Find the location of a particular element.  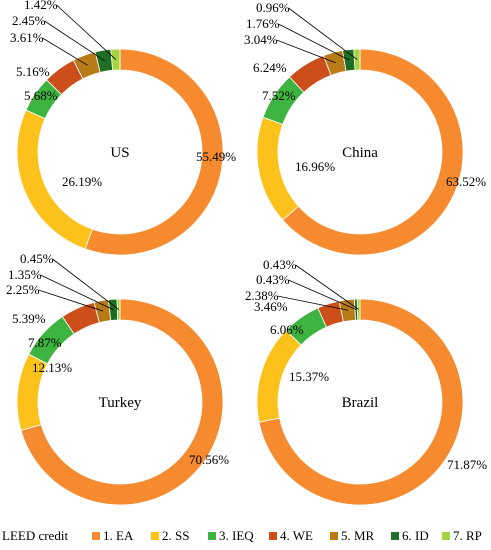

center-label: Turkey is located at coordinates (120, 403).